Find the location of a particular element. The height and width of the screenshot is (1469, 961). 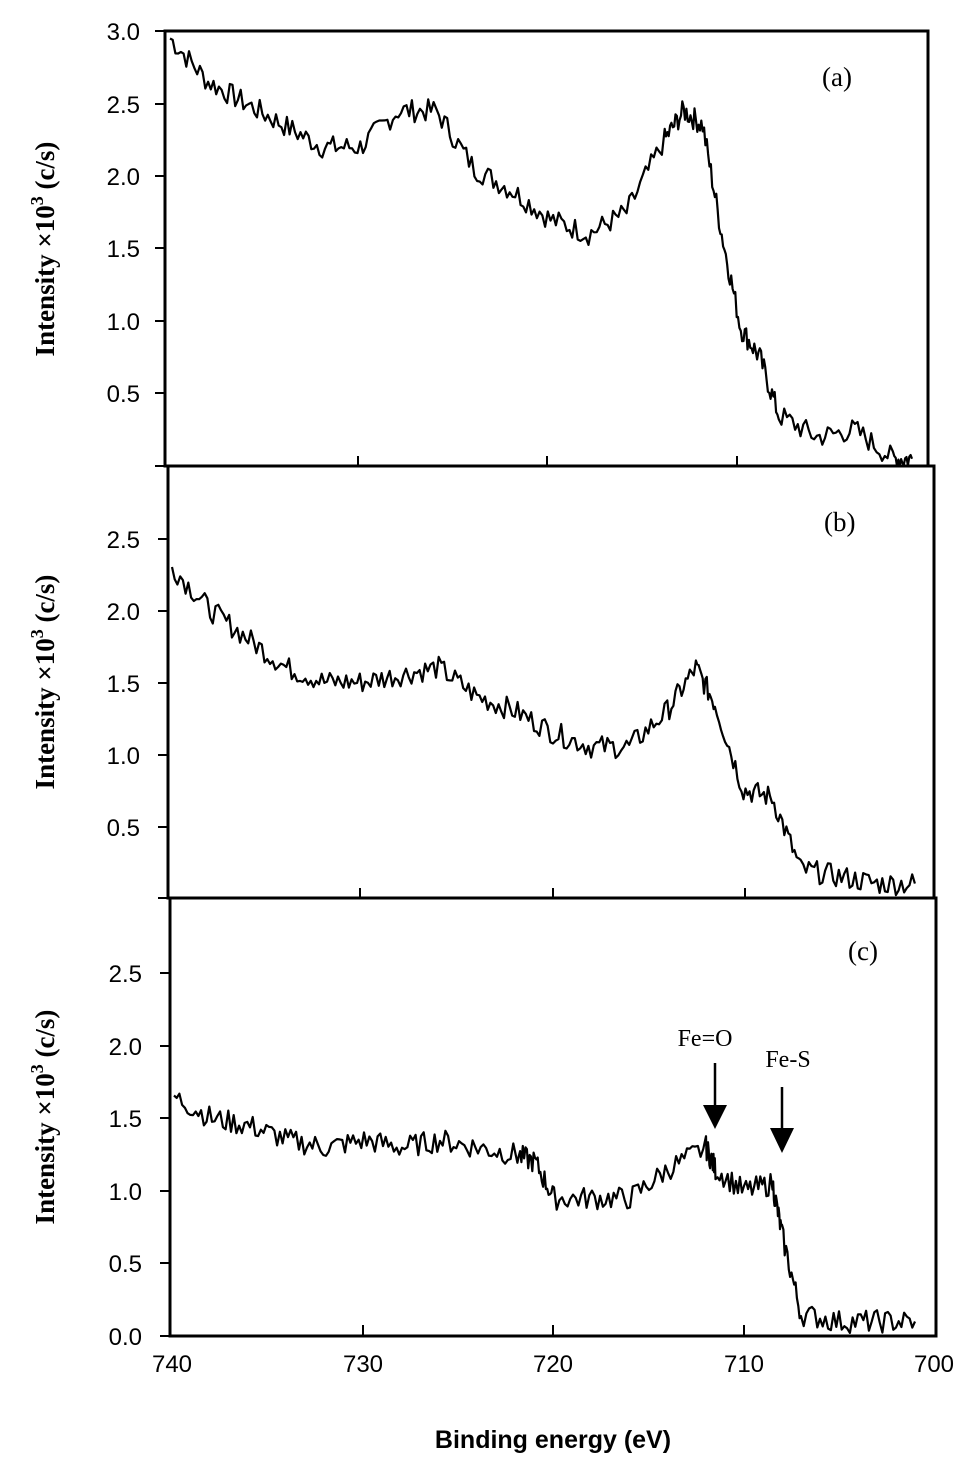

xtick-label: 700 is located at coordinates (934, 1364).